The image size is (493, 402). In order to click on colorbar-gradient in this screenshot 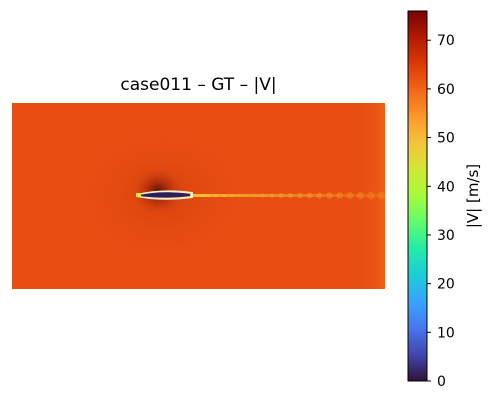, I will do `click(417, 196)`.